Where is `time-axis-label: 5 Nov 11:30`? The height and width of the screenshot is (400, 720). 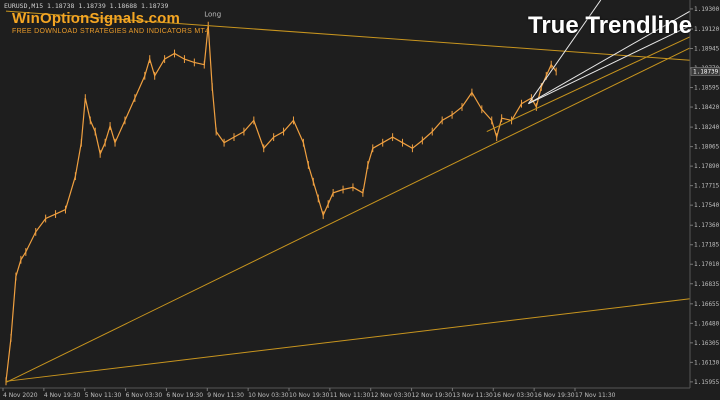
time-axis-label: 5 Nov 11:30 is located at coordinates (103, 395).